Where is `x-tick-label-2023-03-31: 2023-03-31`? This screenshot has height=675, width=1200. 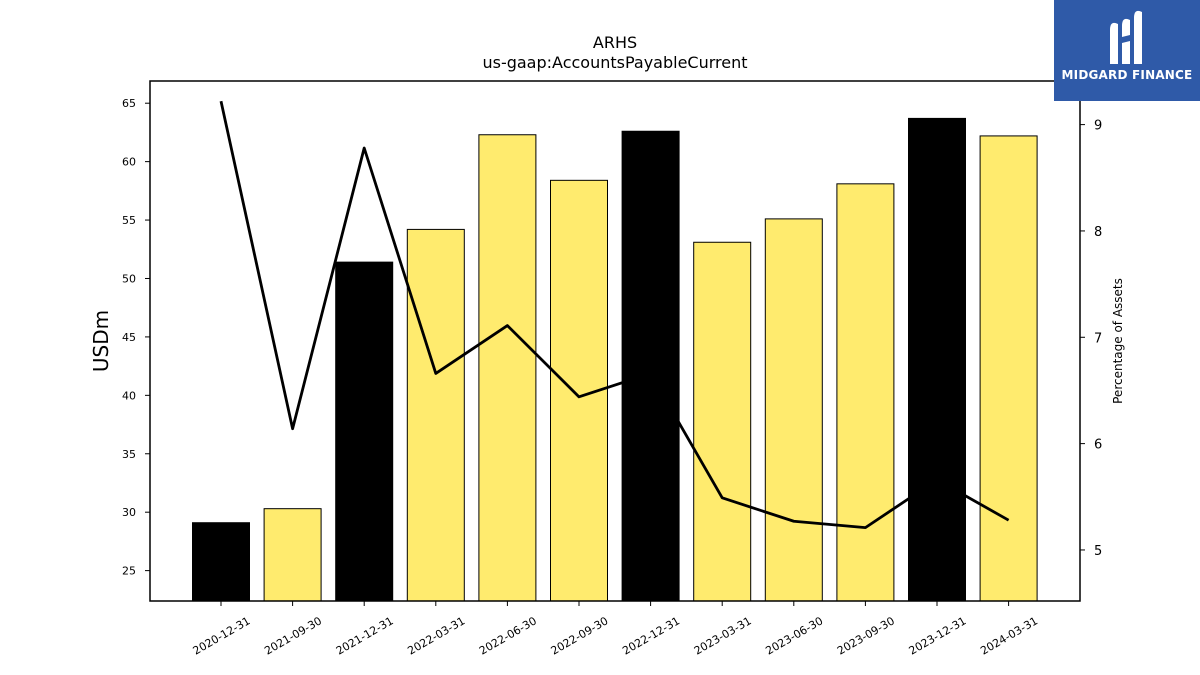
x-tick-label-2023-03-31: 2023-03-31 is located at coordinates (723, 635).